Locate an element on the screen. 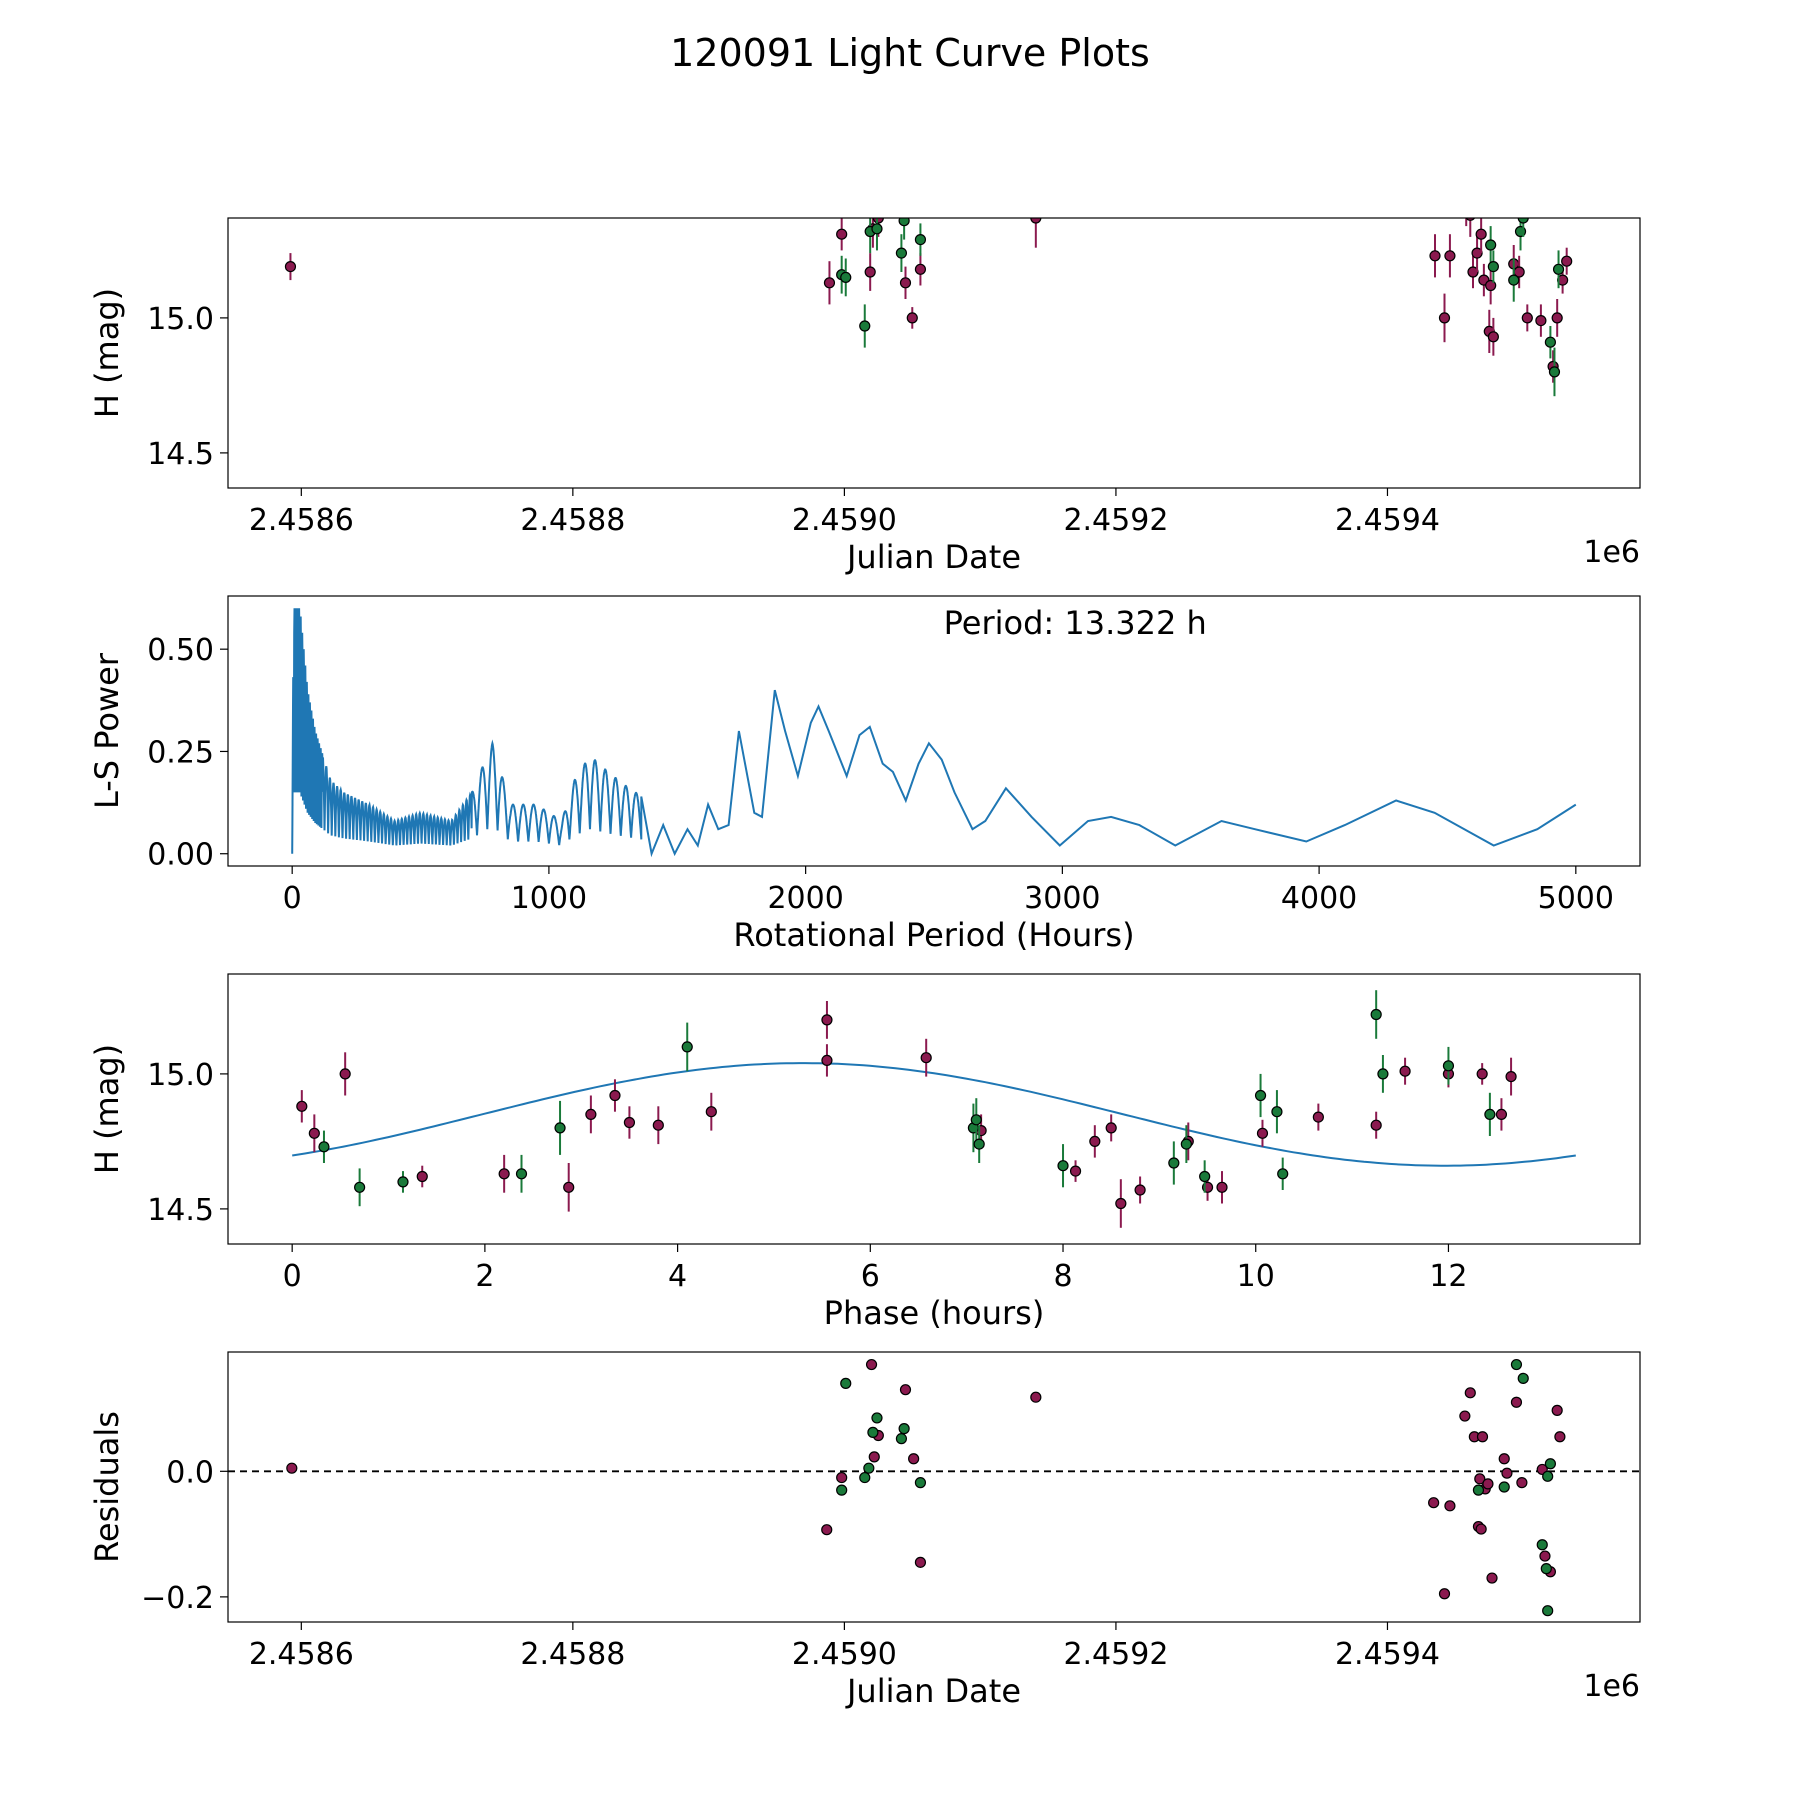 This screenshot has width=1800, height=1800. phased-xtick-label: 8 is located at coordinates (1062, 1276).